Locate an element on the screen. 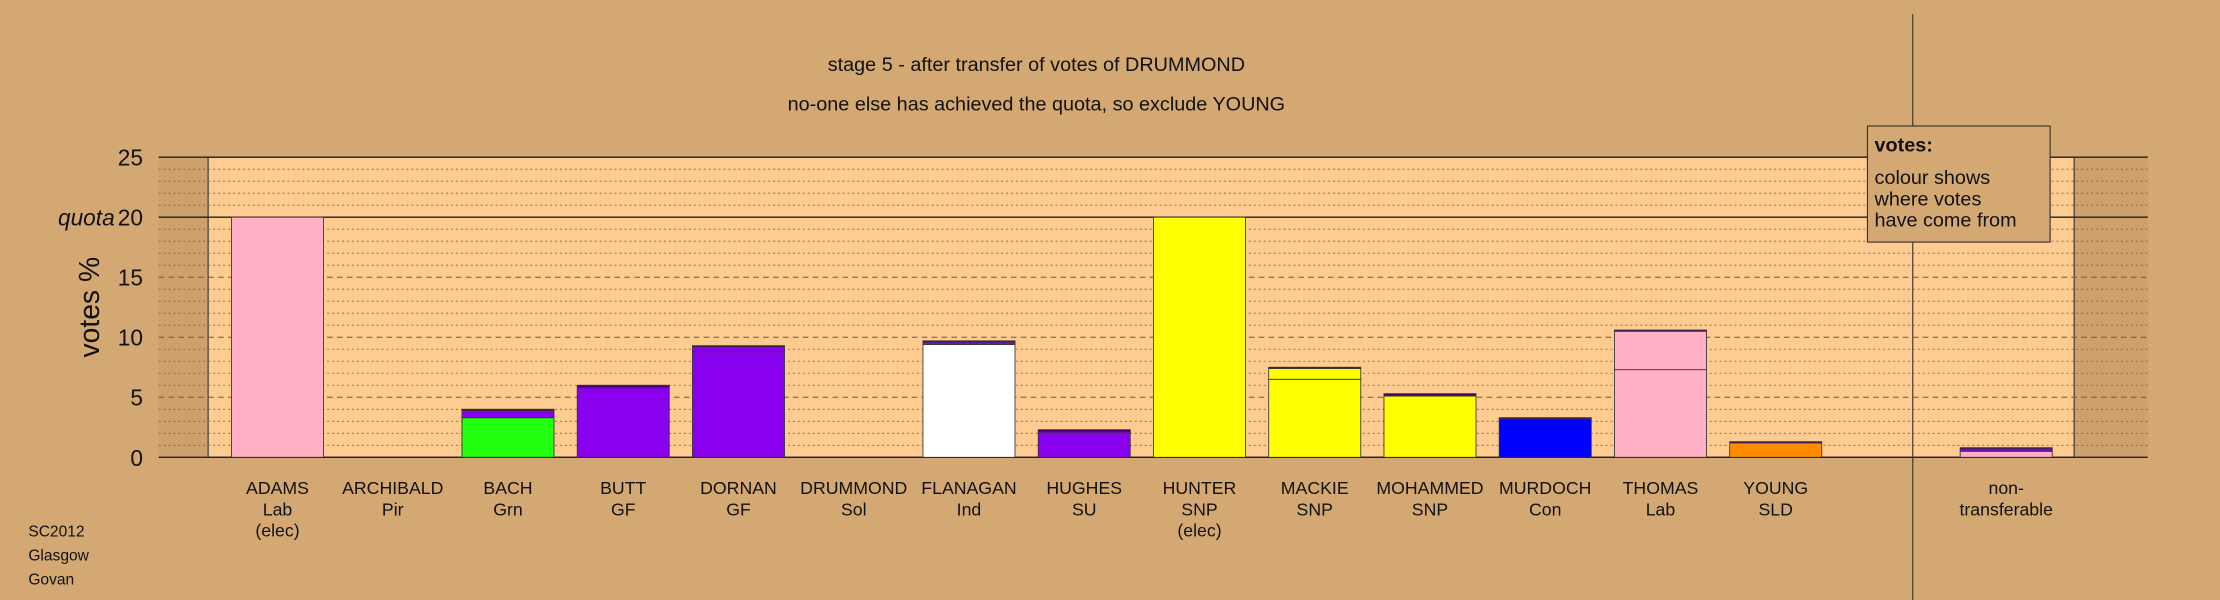 This screenshot has height=600, width=2220. quota-label: quota is located at coordinates (86, 218).